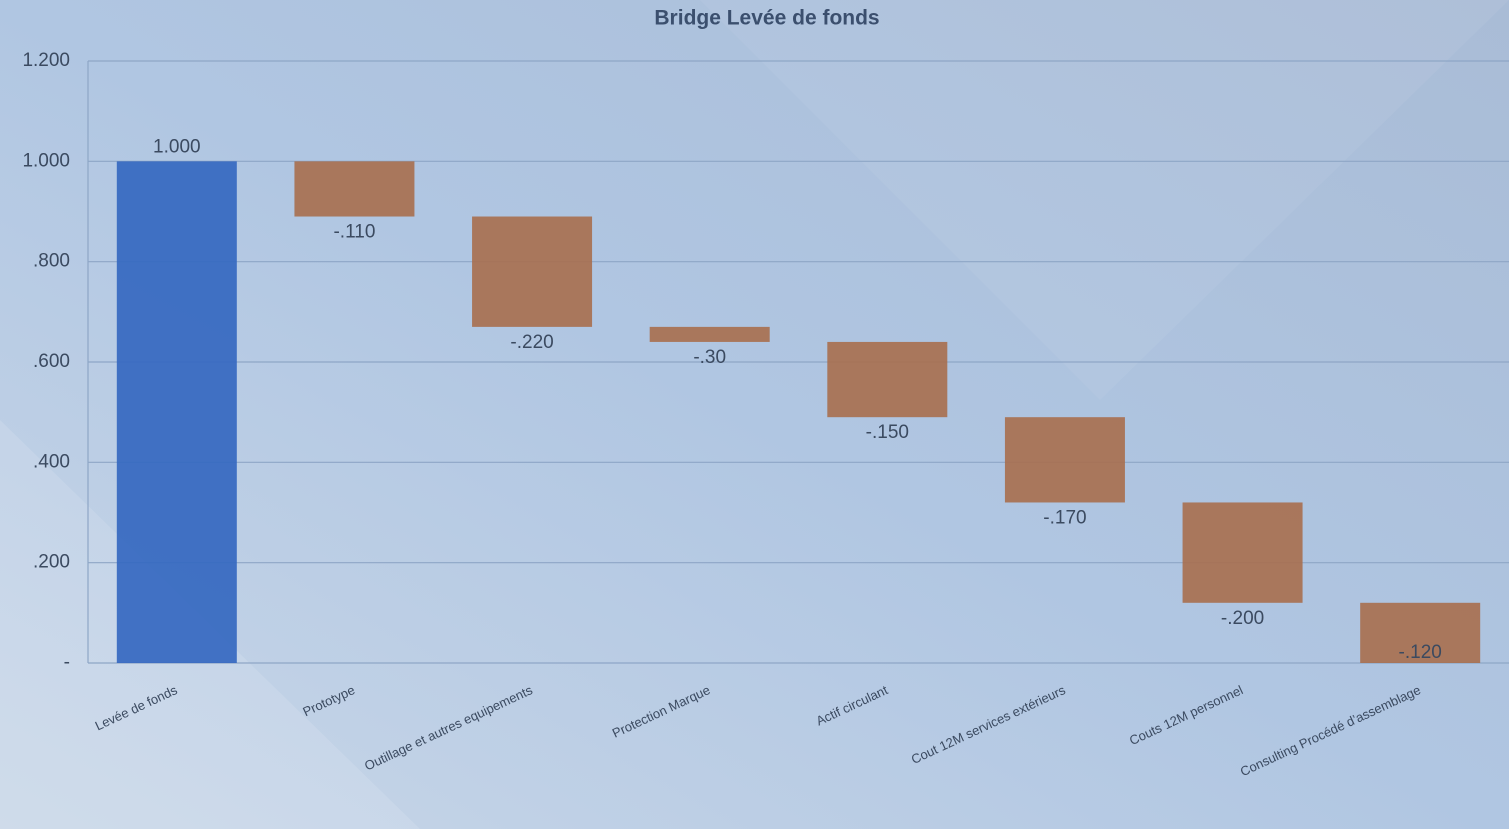 This screenshot has height=829, width=1509. Describe the element at coordinates (51, 261) in the screenshot. I see `y-tick-label: .800` at that location.